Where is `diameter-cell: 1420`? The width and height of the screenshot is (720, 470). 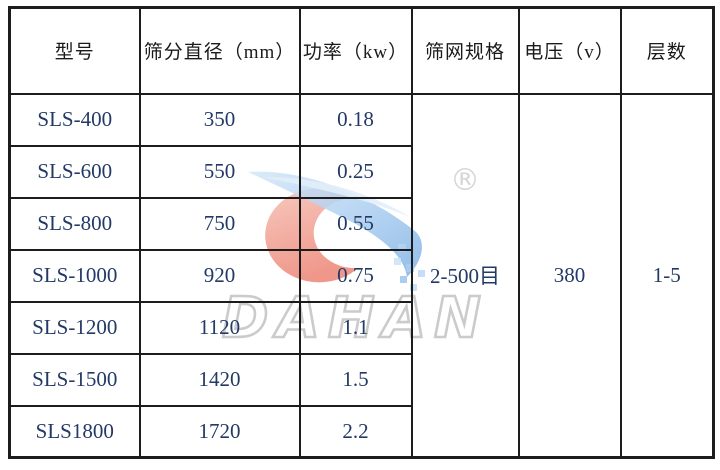
diameter-cell: 1420 is located at coordinates (219, 379).